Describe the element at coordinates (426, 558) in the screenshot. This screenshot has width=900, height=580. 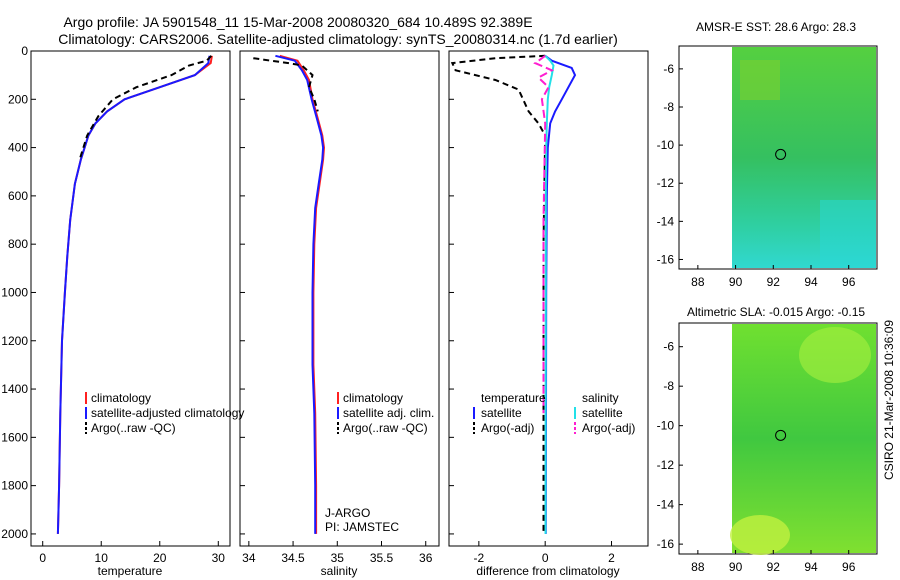
I see `salinity-xtick-label: 36` at that location.